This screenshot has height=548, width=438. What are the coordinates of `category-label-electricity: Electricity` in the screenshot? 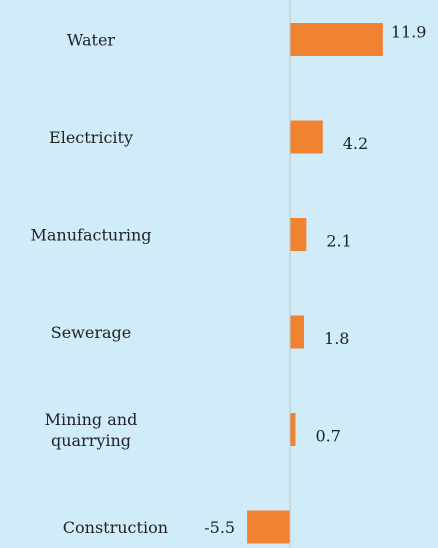 It's located at (91, 137).